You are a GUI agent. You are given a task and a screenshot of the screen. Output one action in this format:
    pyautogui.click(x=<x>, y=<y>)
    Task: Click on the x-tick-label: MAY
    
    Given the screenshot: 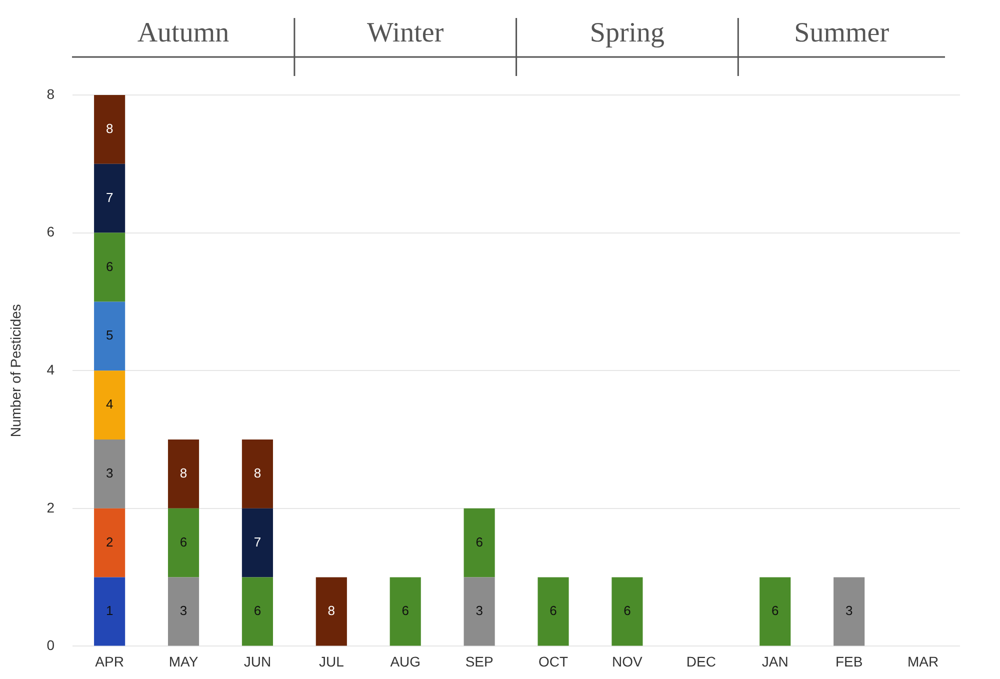 What is the action you would take?
    pyautogui.click(x=183, y=661)
    